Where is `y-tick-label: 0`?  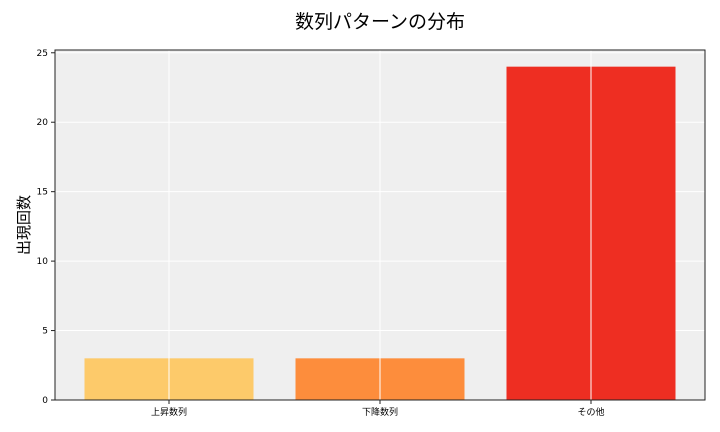 y-tick-label: 0 is located at coordinates (45, 401).